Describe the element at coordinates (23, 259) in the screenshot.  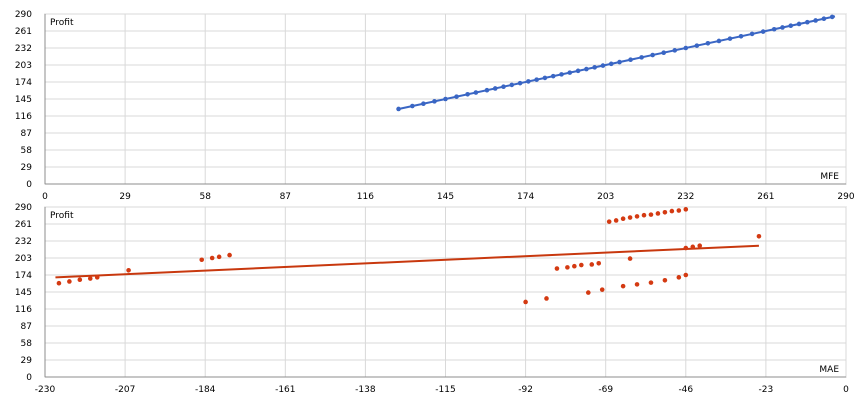
I see `y-tick-label: 203` at that location.